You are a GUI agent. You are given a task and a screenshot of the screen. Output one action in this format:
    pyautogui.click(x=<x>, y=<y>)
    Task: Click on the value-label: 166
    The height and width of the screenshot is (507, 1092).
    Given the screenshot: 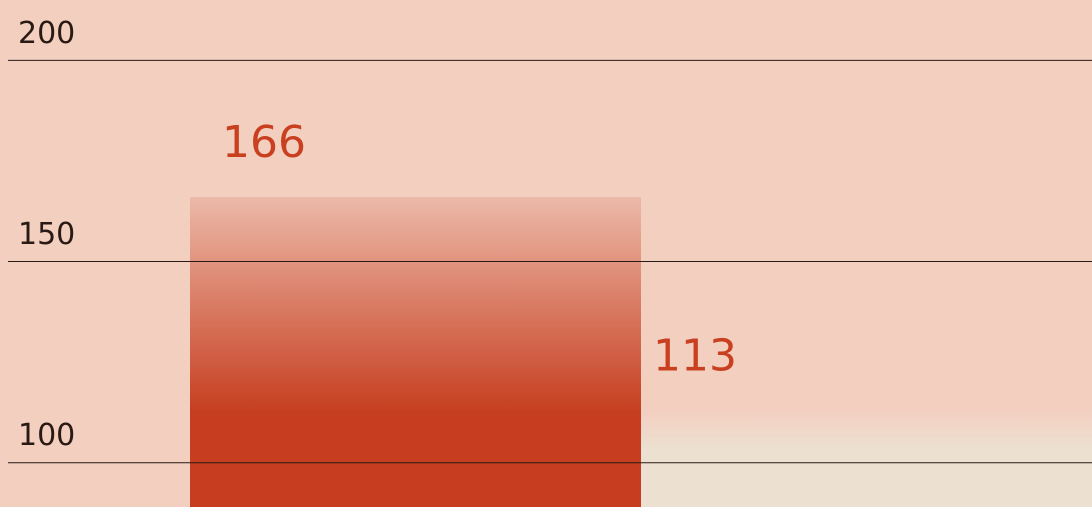 What is the action you would take?
    pyautogui.click(x=264, y=142)
    